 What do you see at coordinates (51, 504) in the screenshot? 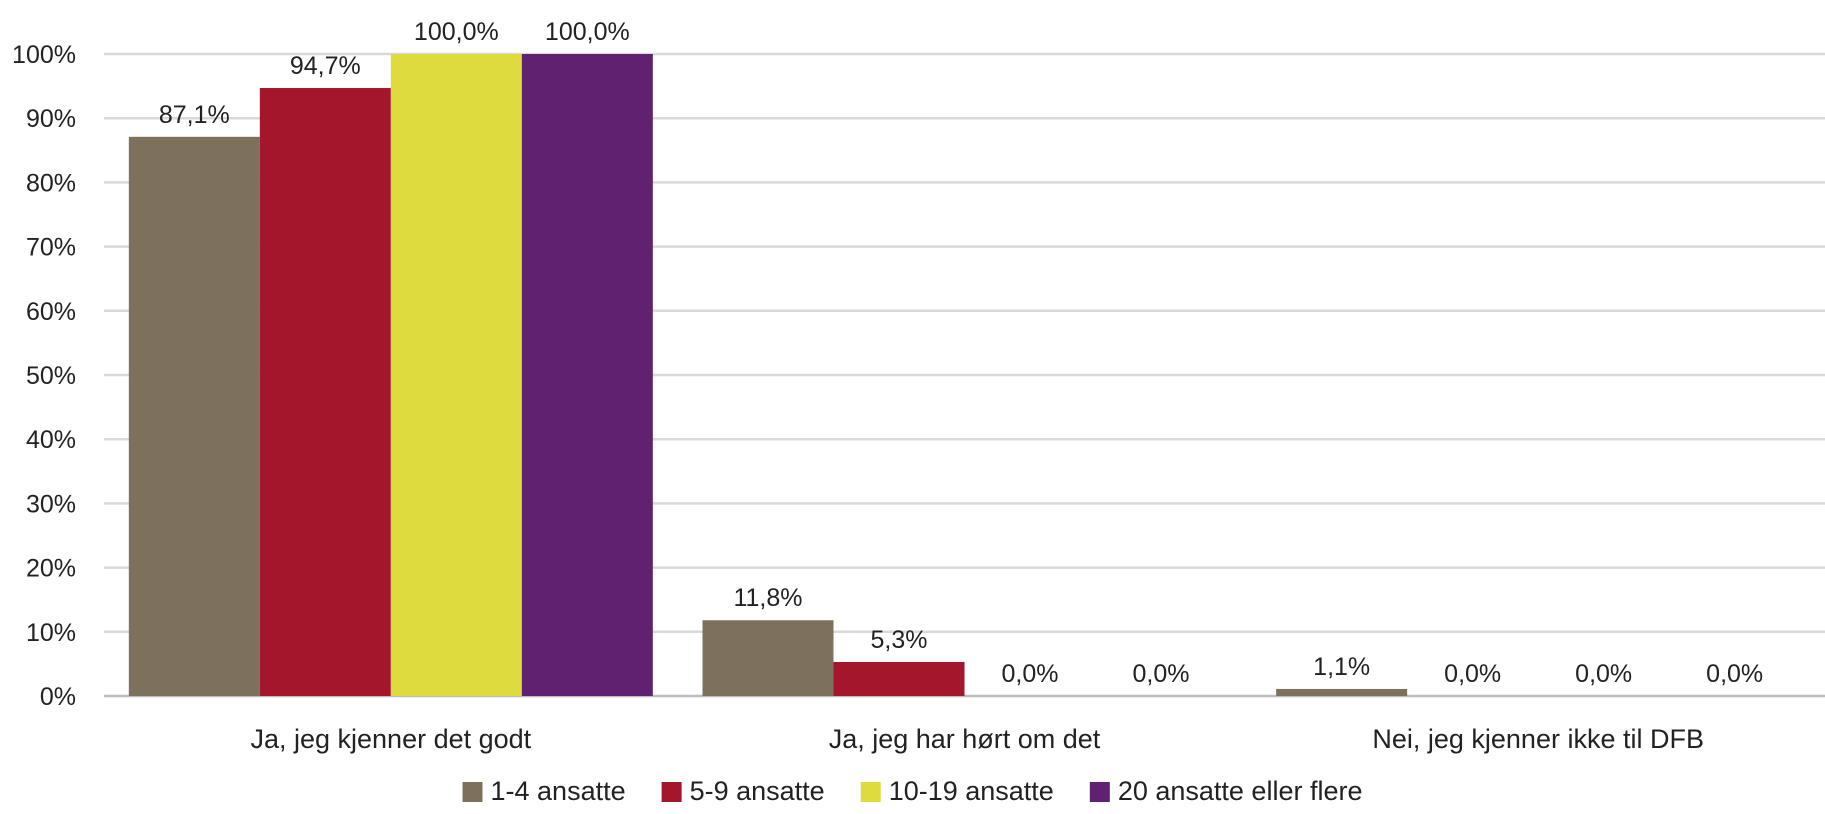
I see `y-tick-label: 30%` at bounding box center [51, 504].